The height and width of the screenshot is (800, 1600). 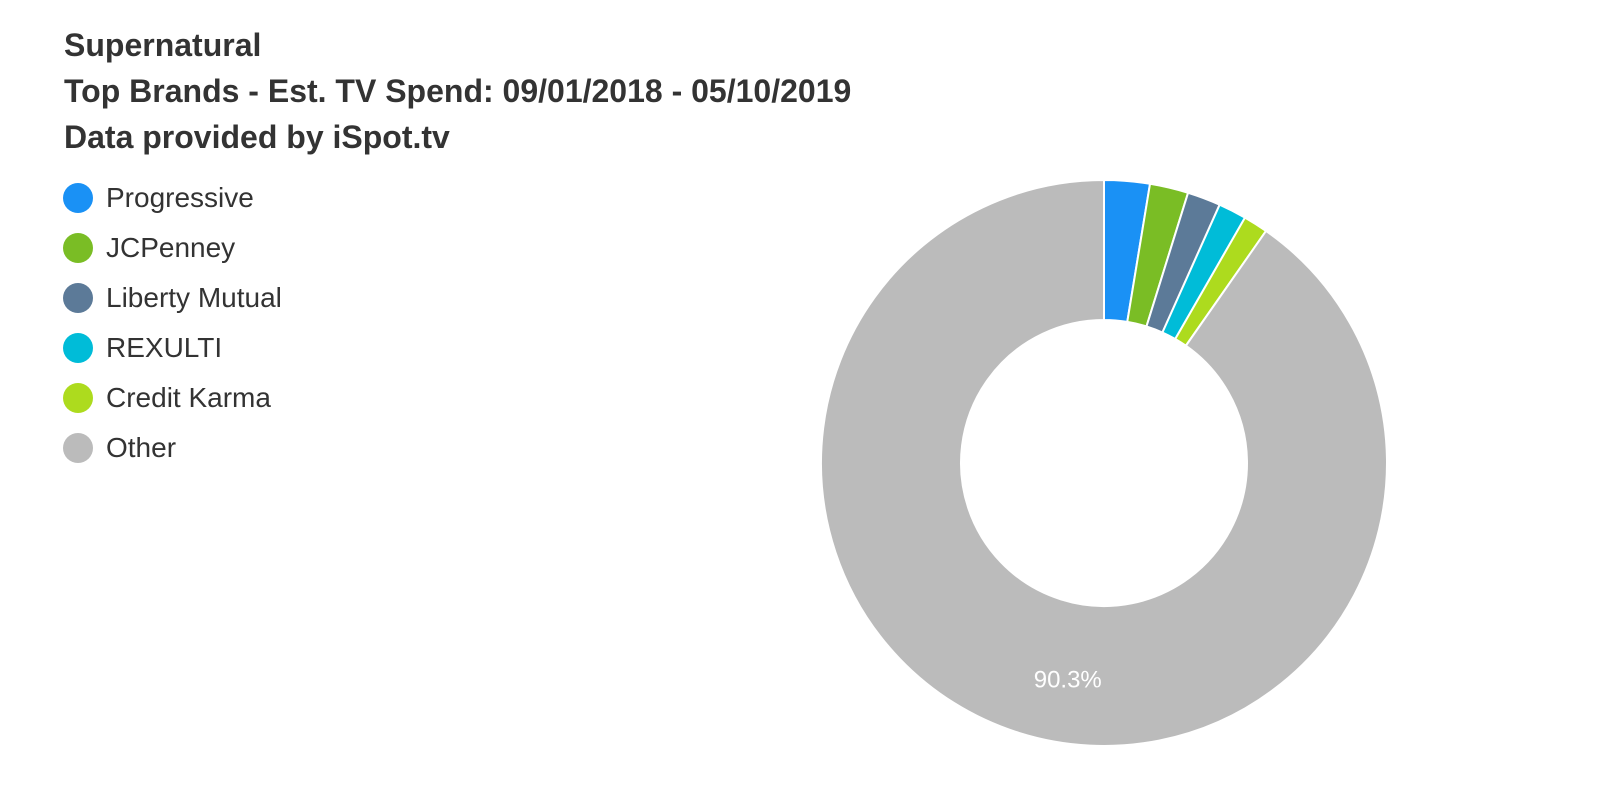 What do you see at coordinates (188, 397) in the screenshot?
I see `legend-label: Credit Karma` at bounding box center [188, 397].